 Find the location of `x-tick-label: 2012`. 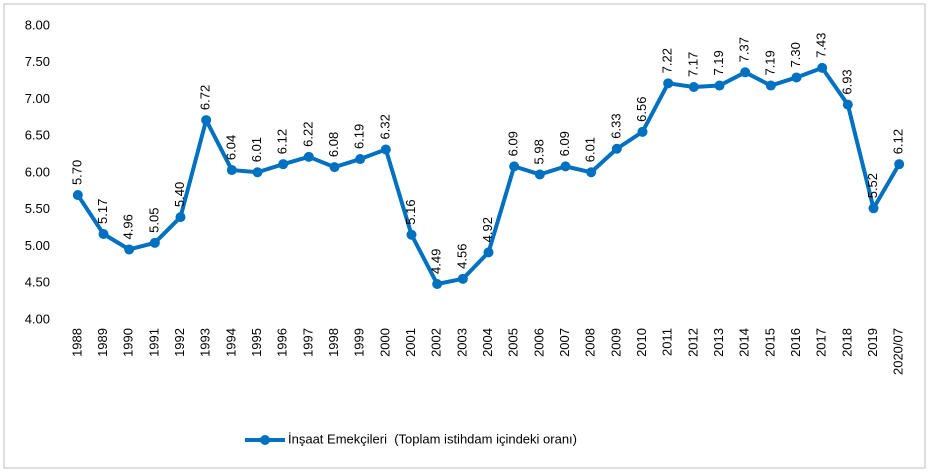

x-tick-label: 2012 is located at coordinates (692, 342).